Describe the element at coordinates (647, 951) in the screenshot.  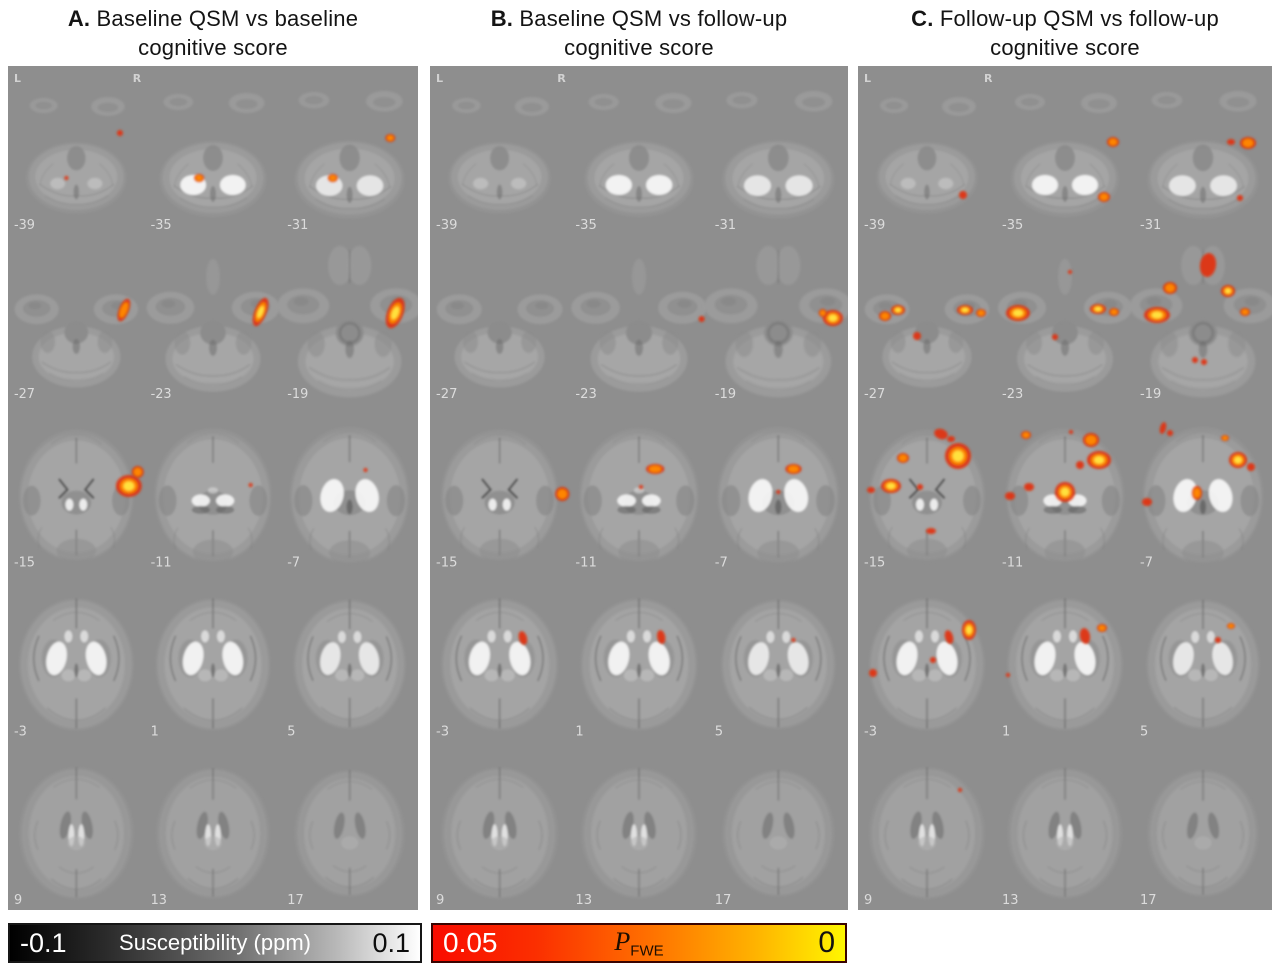
I see `pfwe-title-sub: FWE` at that location.